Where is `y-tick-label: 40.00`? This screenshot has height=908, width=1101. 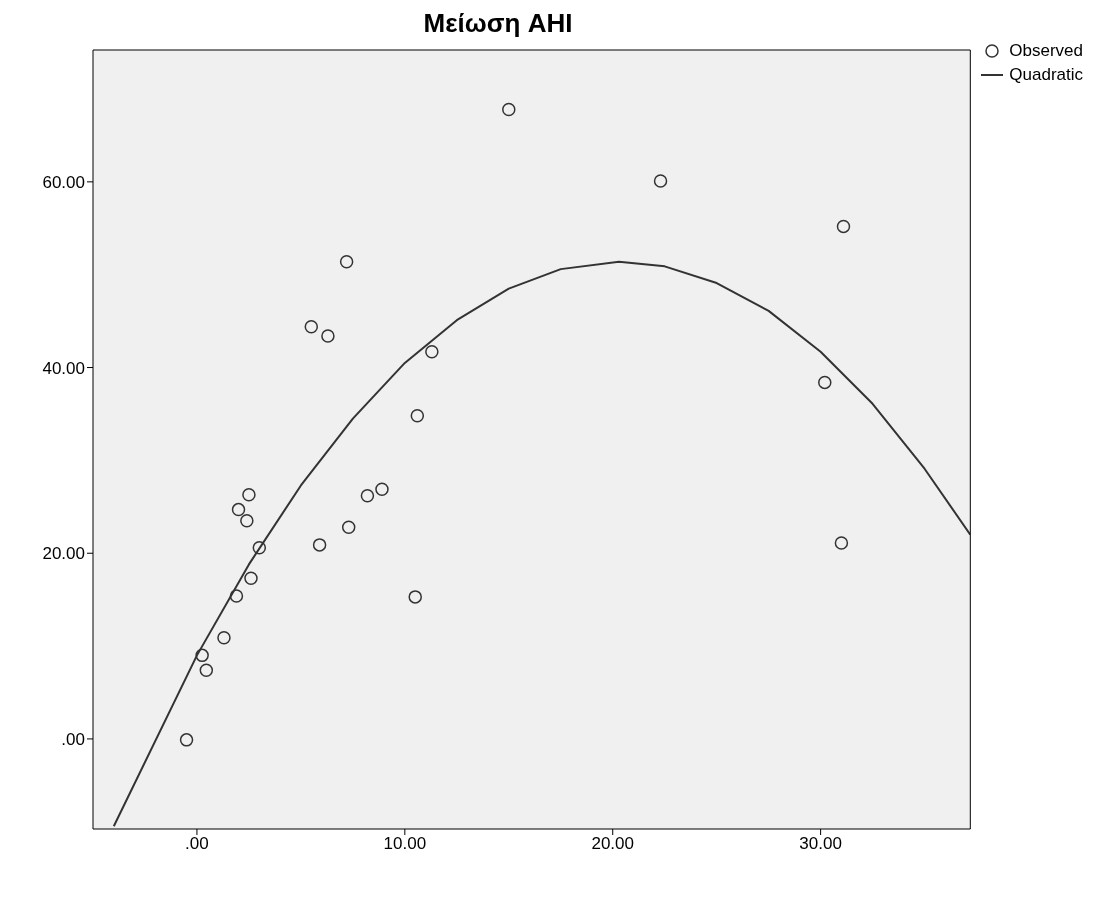 y-tick-label: 40.00 is located at coordinates (63, 368).